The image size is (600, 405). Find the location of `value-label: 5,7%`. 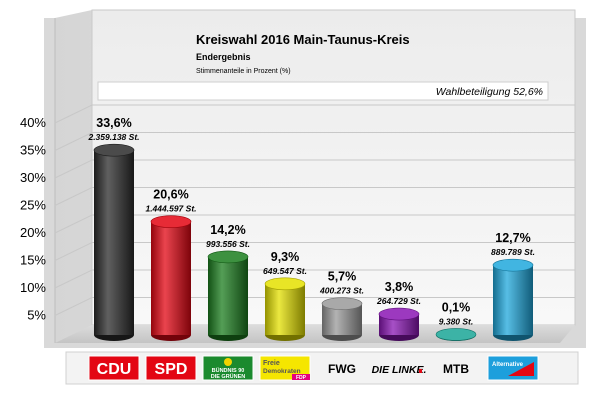

value-label: 5,7% is located at coordinates (342, 277).